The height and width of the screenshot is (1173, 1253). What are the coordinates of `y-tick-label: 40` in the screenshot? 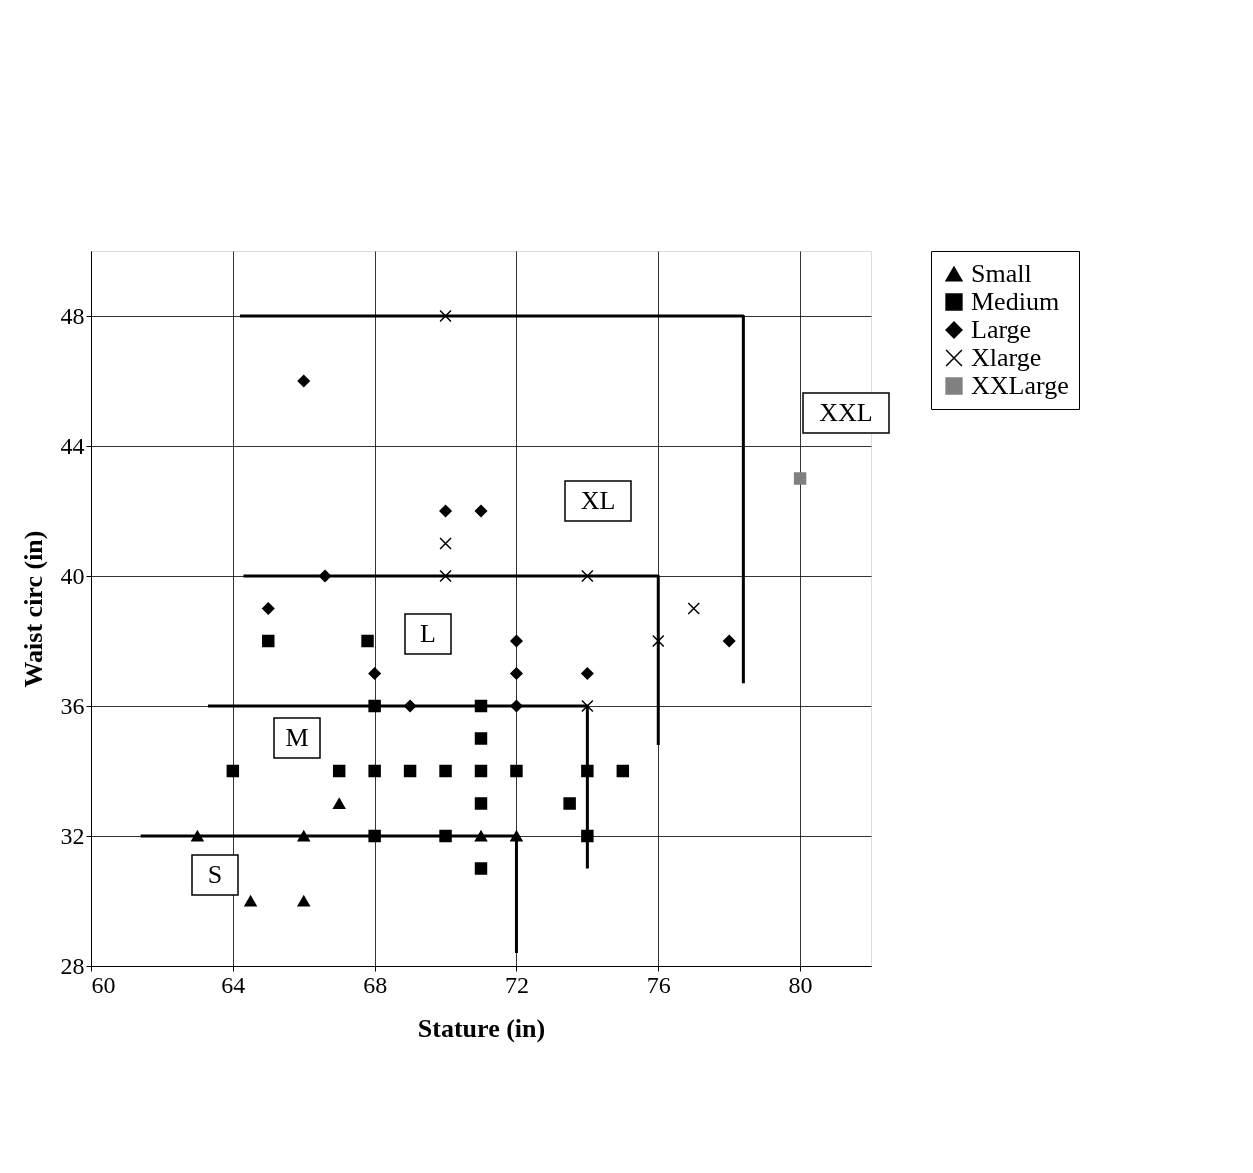 It's located at (72, 575).